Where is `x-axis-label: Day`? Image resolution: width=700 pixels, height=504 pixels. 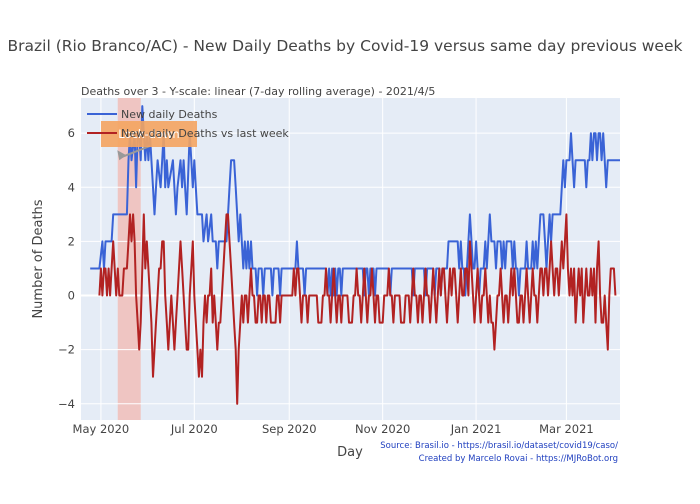 x-axis-label: Day is located at coordinates (350, 452).